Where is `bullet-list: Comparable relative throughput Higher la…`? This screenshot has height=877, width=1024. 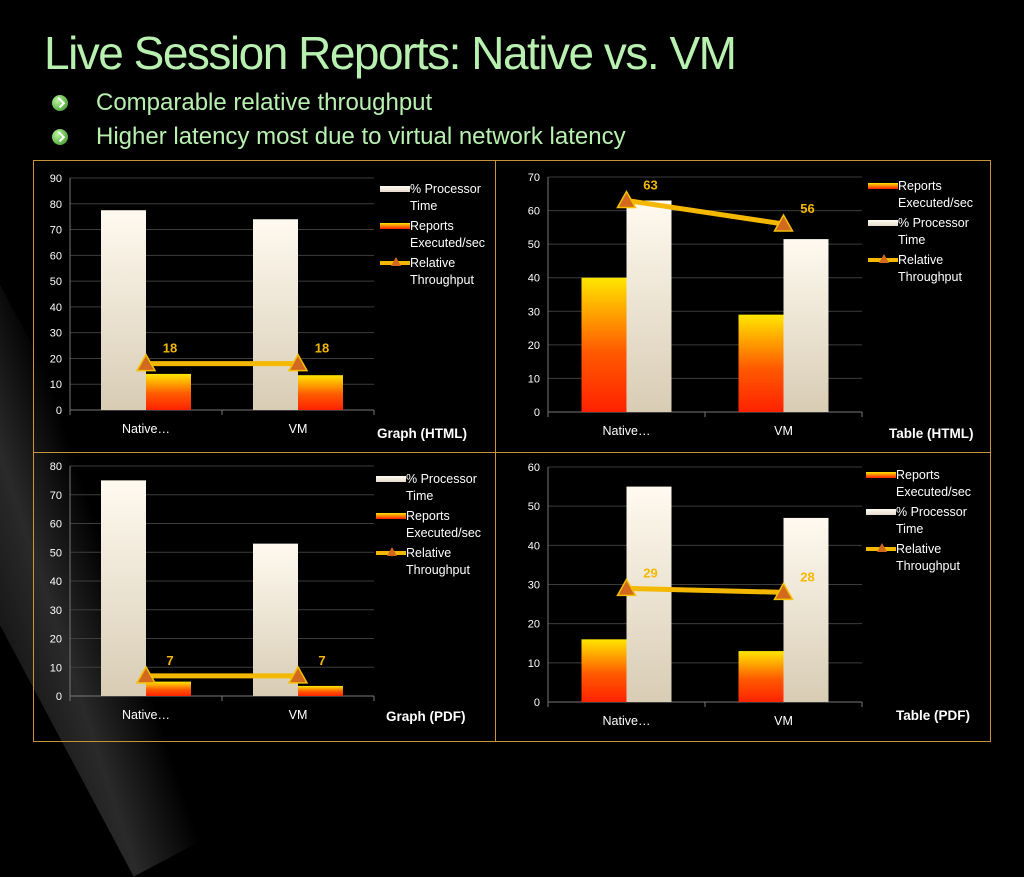 bullet-list: Comparable relative throughput Higher la… is located at coordinates (339, 120).